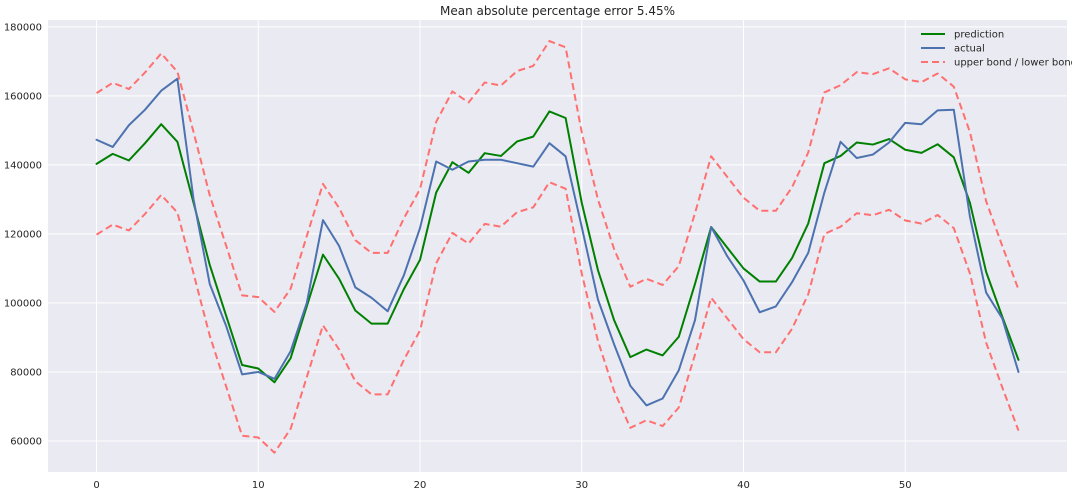  I want to click on legend-label: actual, so click(969, 49).